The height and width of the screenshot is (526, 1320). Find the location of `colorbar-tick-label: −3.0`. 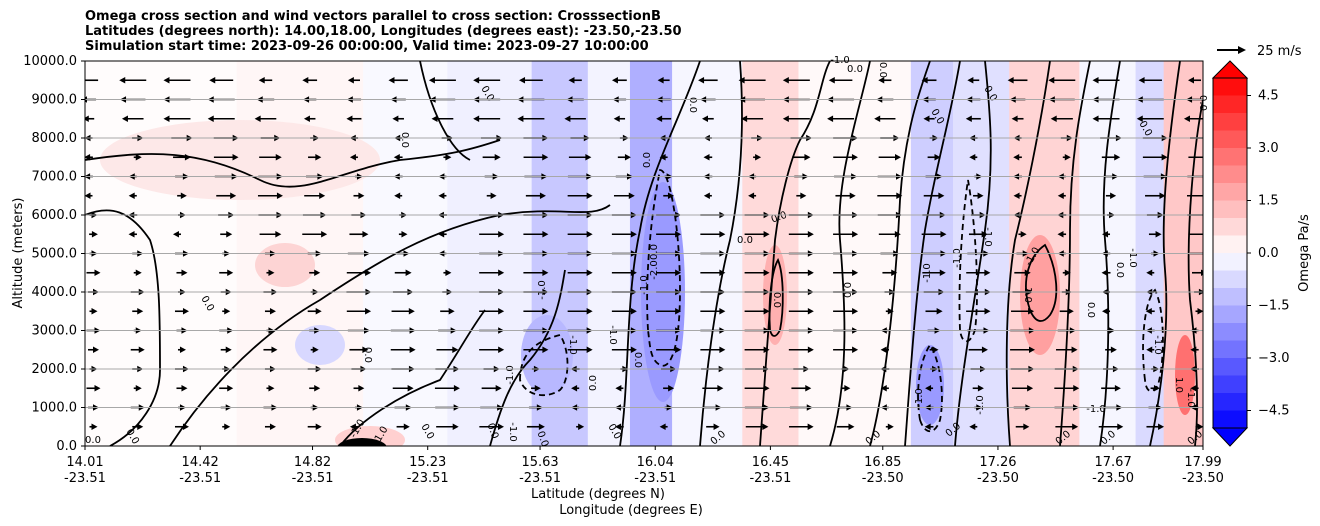

colorbar-tick-label: −3.0 is located at coordinates (1274, 358).